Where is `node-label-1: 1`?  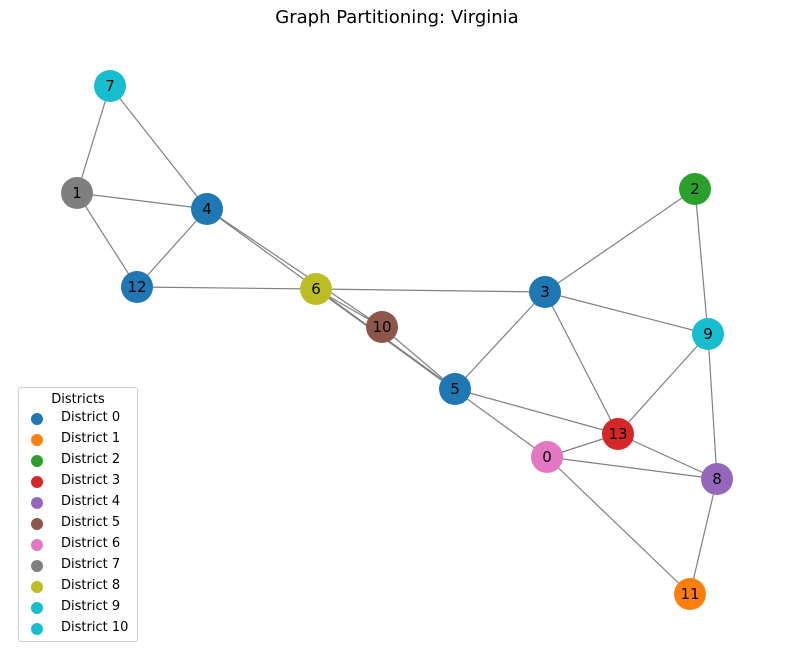 node-label-1: 1 is located at coordinates (77, 193).